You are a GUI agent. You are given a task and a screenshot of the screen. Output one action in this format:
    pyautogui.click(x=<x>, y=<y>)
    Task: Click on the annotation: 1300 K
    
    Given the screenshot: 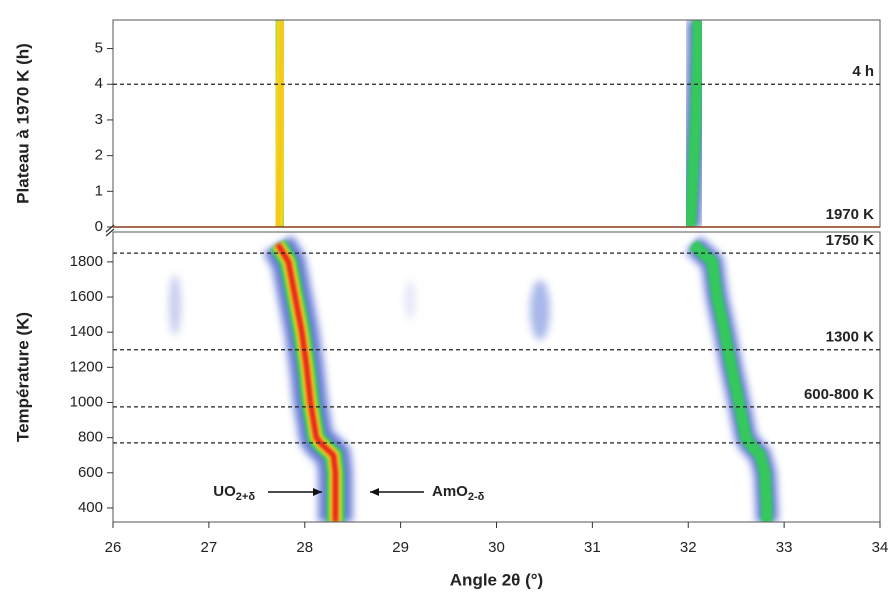 What is the action you would take?
    pyautogui.click(x=850, y=337)
    